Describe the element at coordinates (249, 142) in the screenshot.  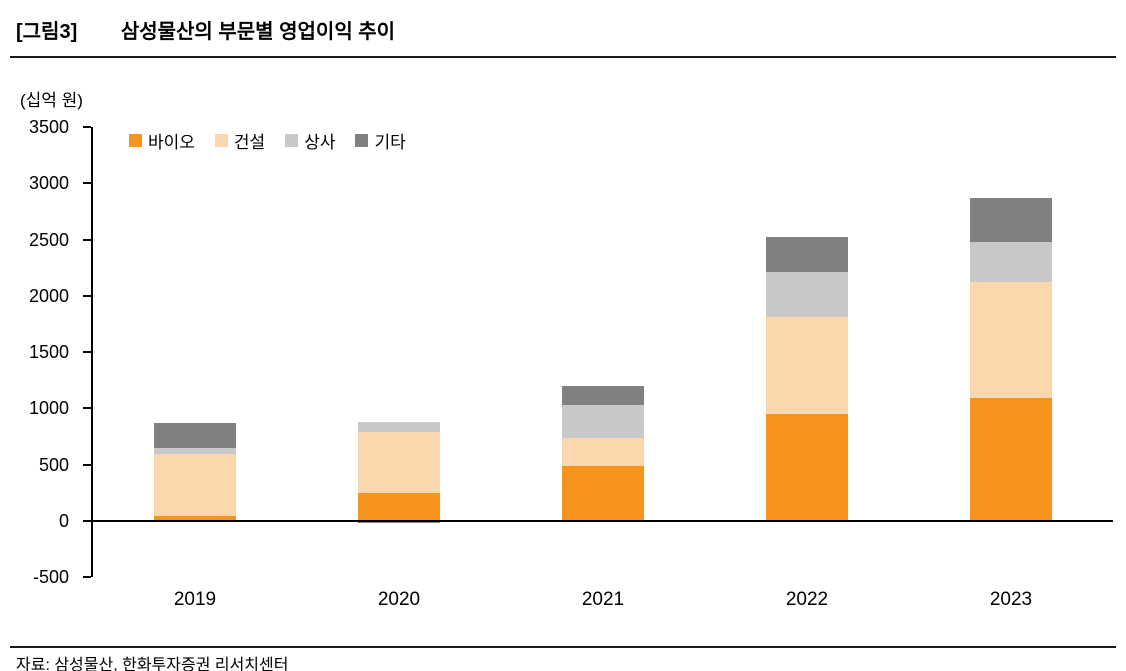
I see `legend-label: 건설` at that location.